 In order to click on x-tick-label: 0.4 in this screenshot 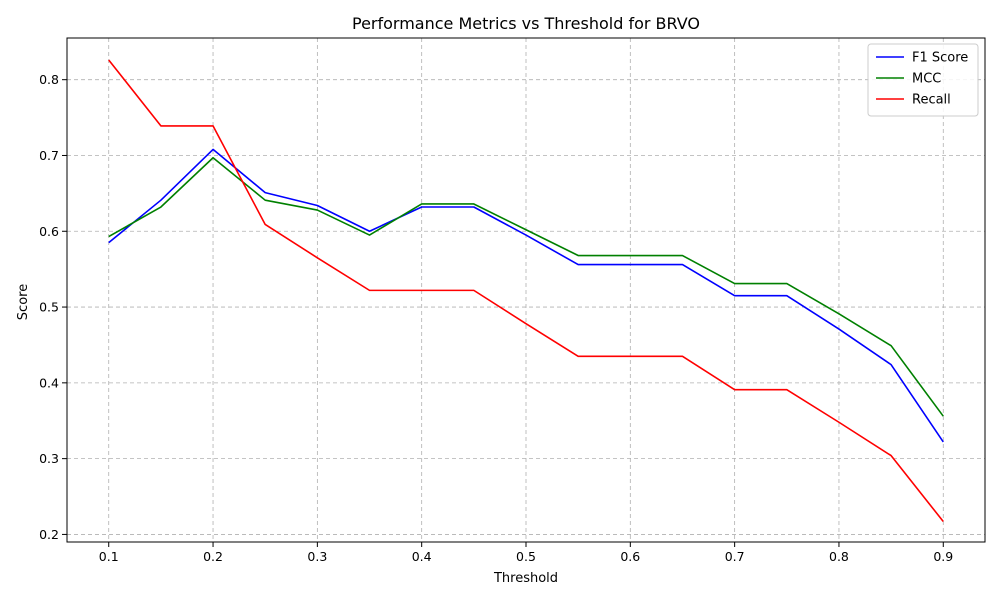, I will do `click(422, 556)`.